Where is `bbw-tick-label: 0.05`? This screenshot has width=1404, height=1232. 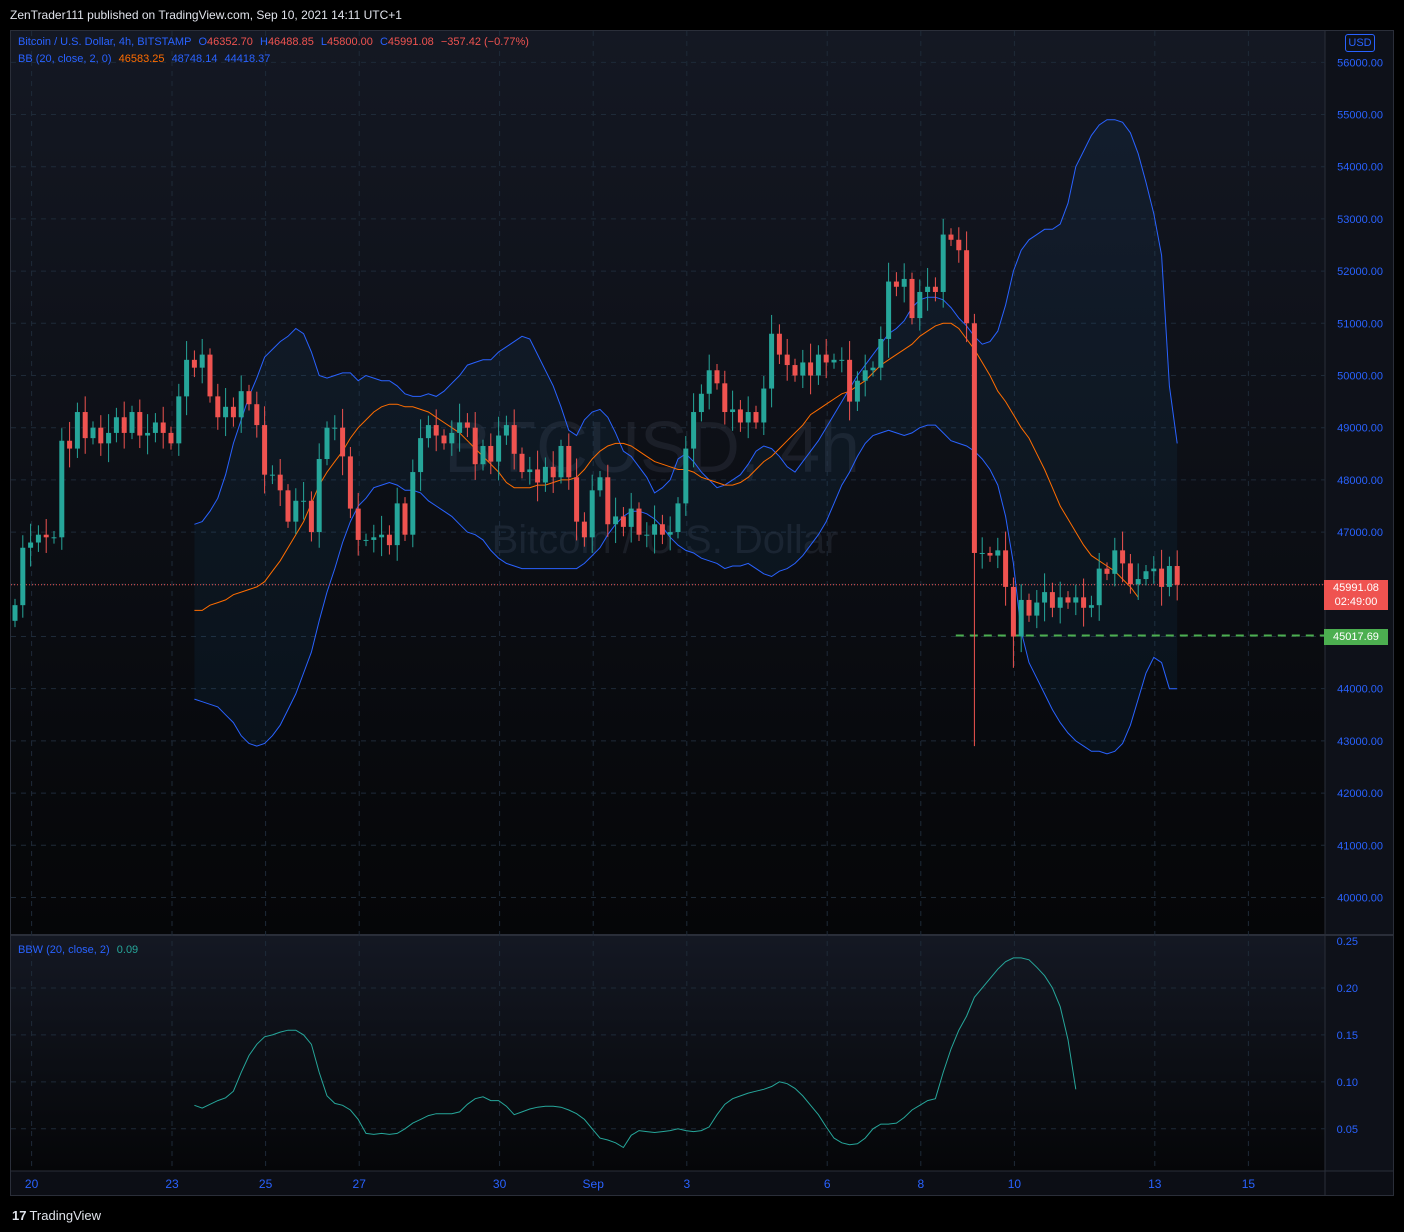 bbw-tick-label: 0.05 is located at coordinates (1347, 1130).